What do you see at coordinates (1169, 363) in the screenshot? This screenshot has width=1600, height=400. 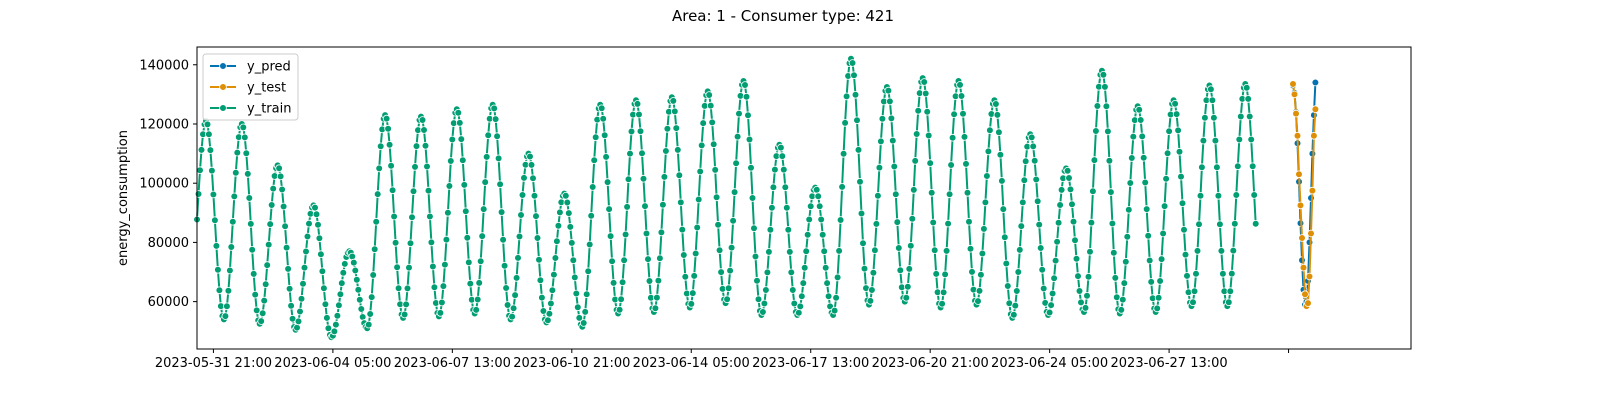 I see `x-tick-label: 2023-06-27 13:00` at bounding box center [1169, 363].